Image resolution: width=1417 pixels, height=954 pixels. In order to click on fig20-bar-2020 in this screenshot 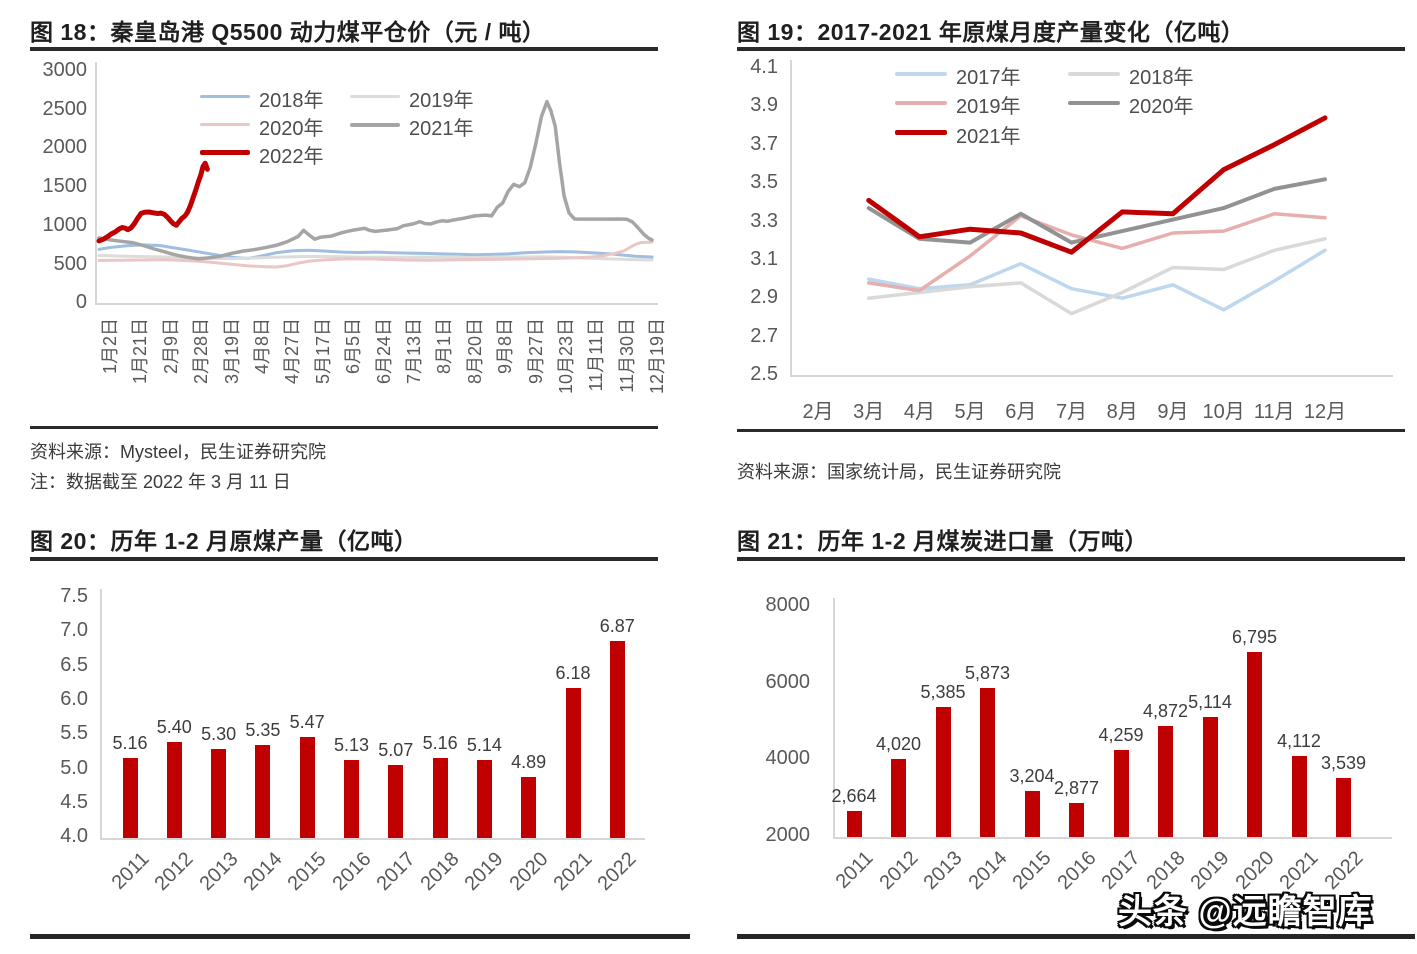, I will do `click(529, 807)`.